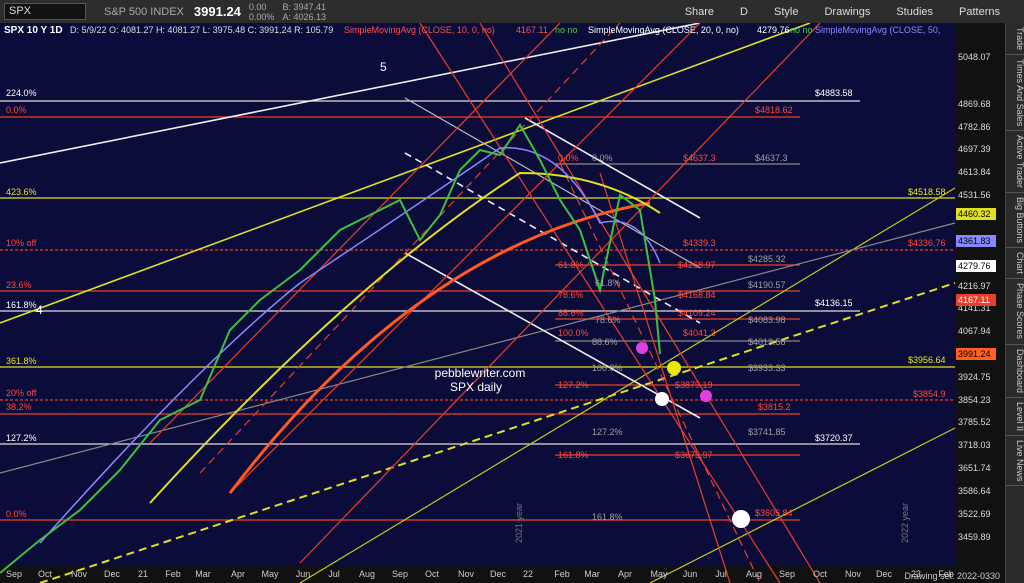 This screenshot has width=1024, height=583. Describe the element at coordinates (905, 523) in the screenshot. I see `year-label: 2022 year` at that location.